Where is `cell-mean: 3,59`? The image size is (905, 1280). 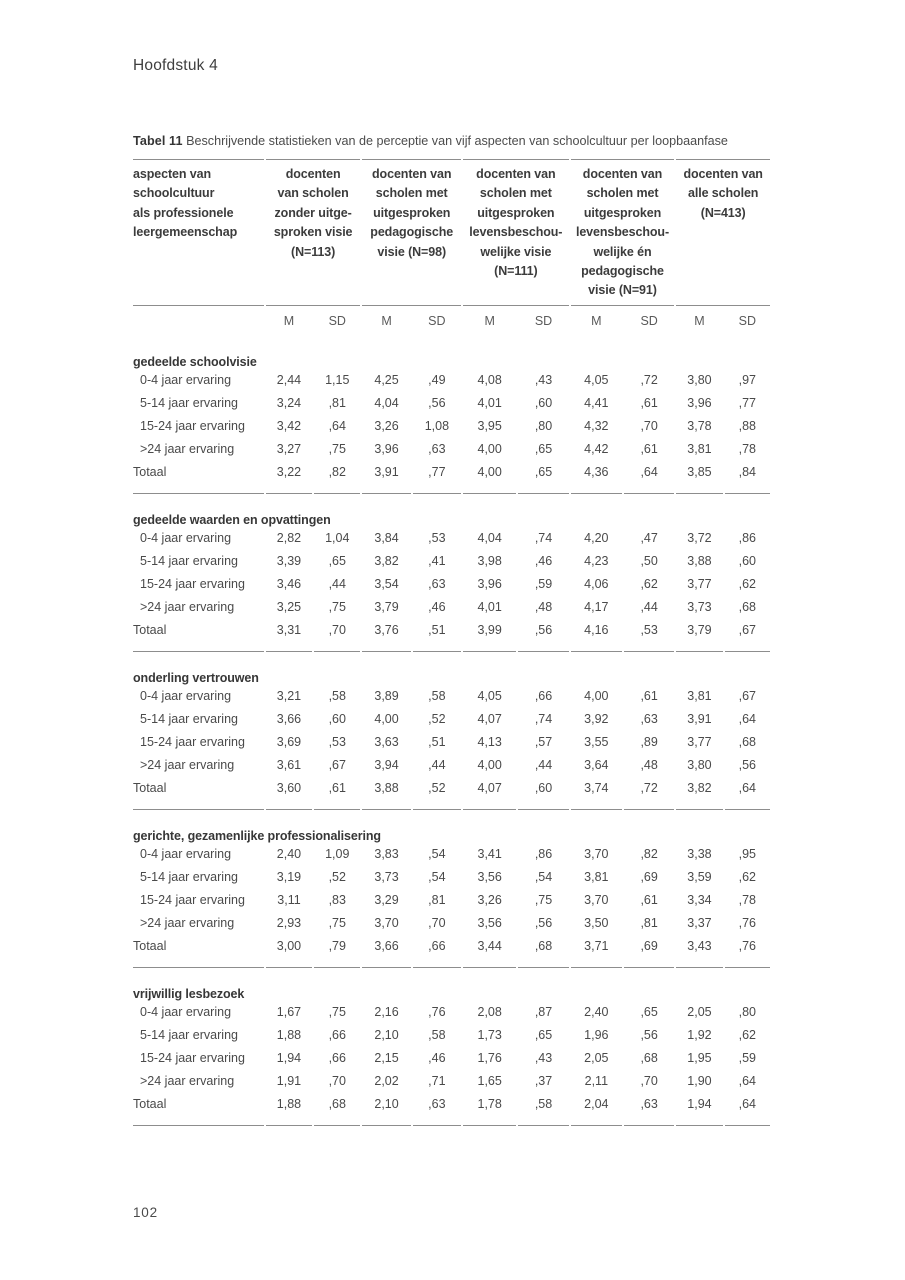 cell-mean: 3,59 is located at coordinates (699, 877).